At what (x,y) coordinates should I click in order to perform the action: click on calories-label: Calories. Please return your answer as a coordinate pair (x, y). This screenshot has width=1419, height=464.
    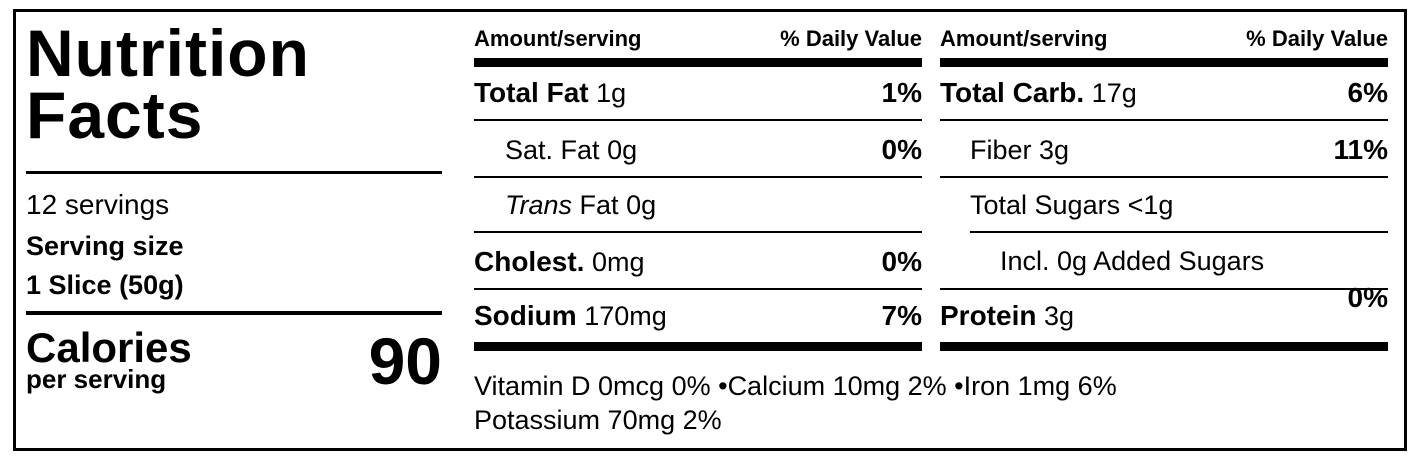
    Looking at the image, I should click on (109, 347).